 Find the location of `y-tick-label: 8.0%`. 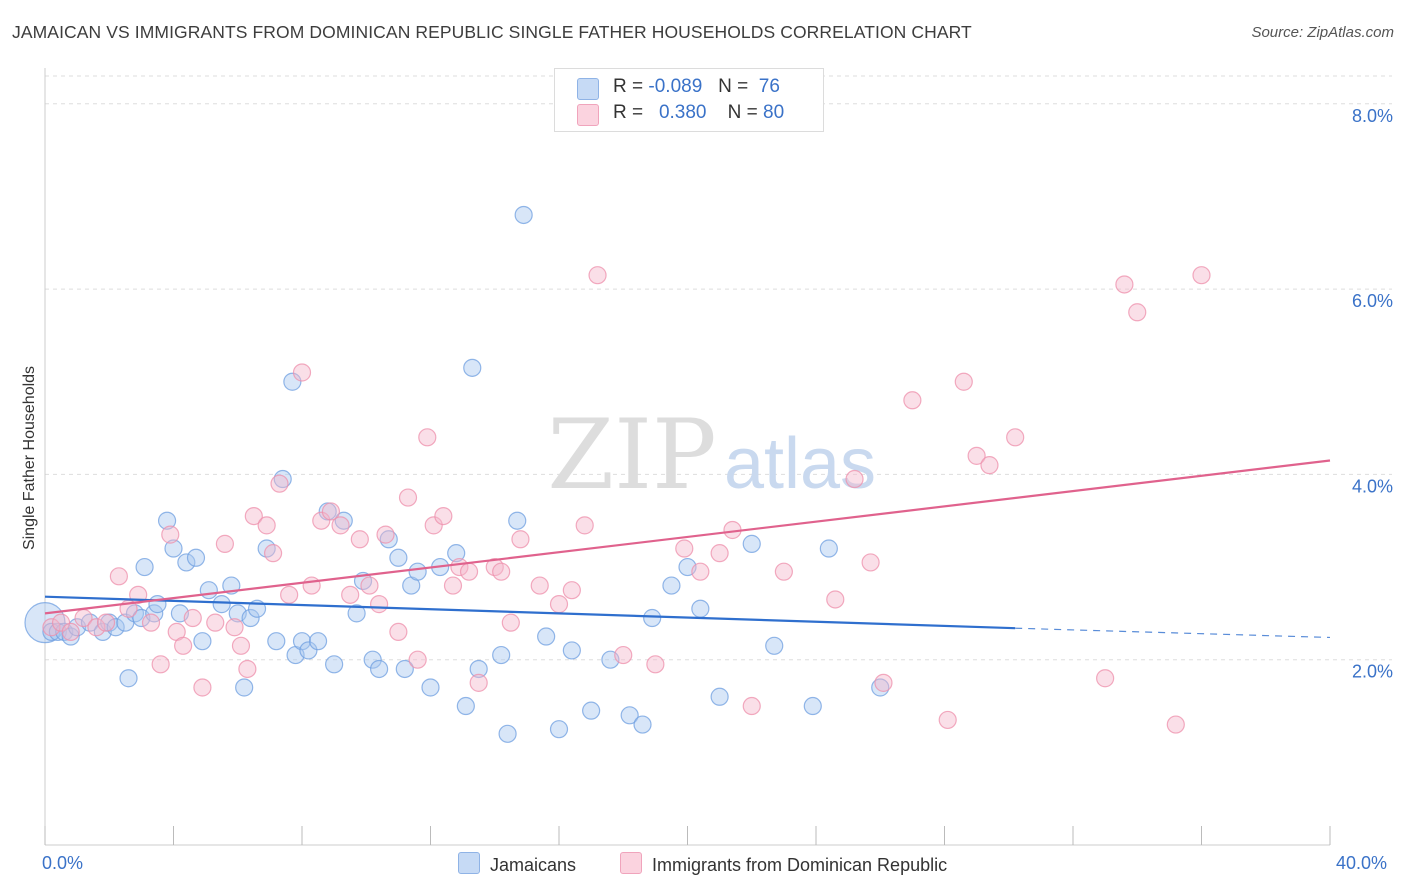

y-tick-label: 8.0% is located at coordinates (1372, 116).